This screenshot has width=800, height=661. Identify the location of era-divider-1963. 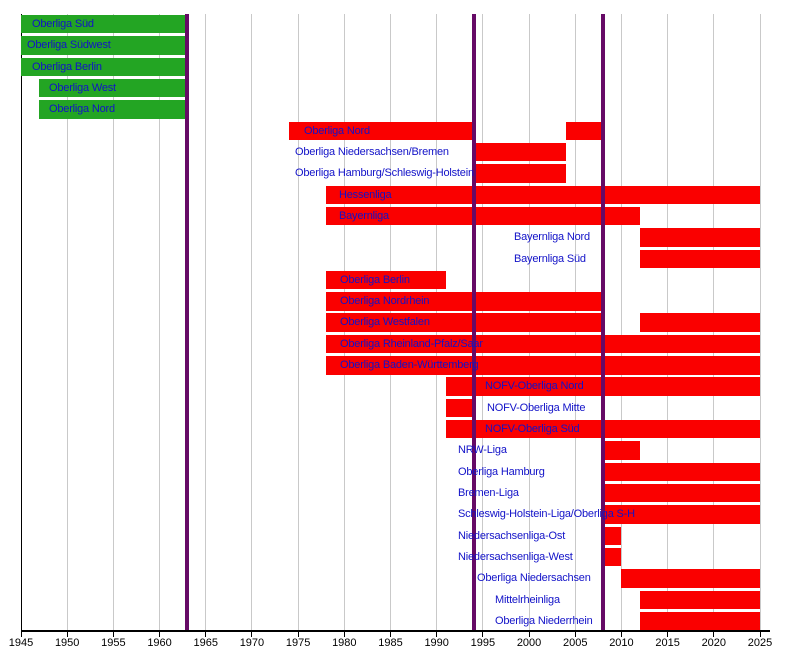
(187, 322).